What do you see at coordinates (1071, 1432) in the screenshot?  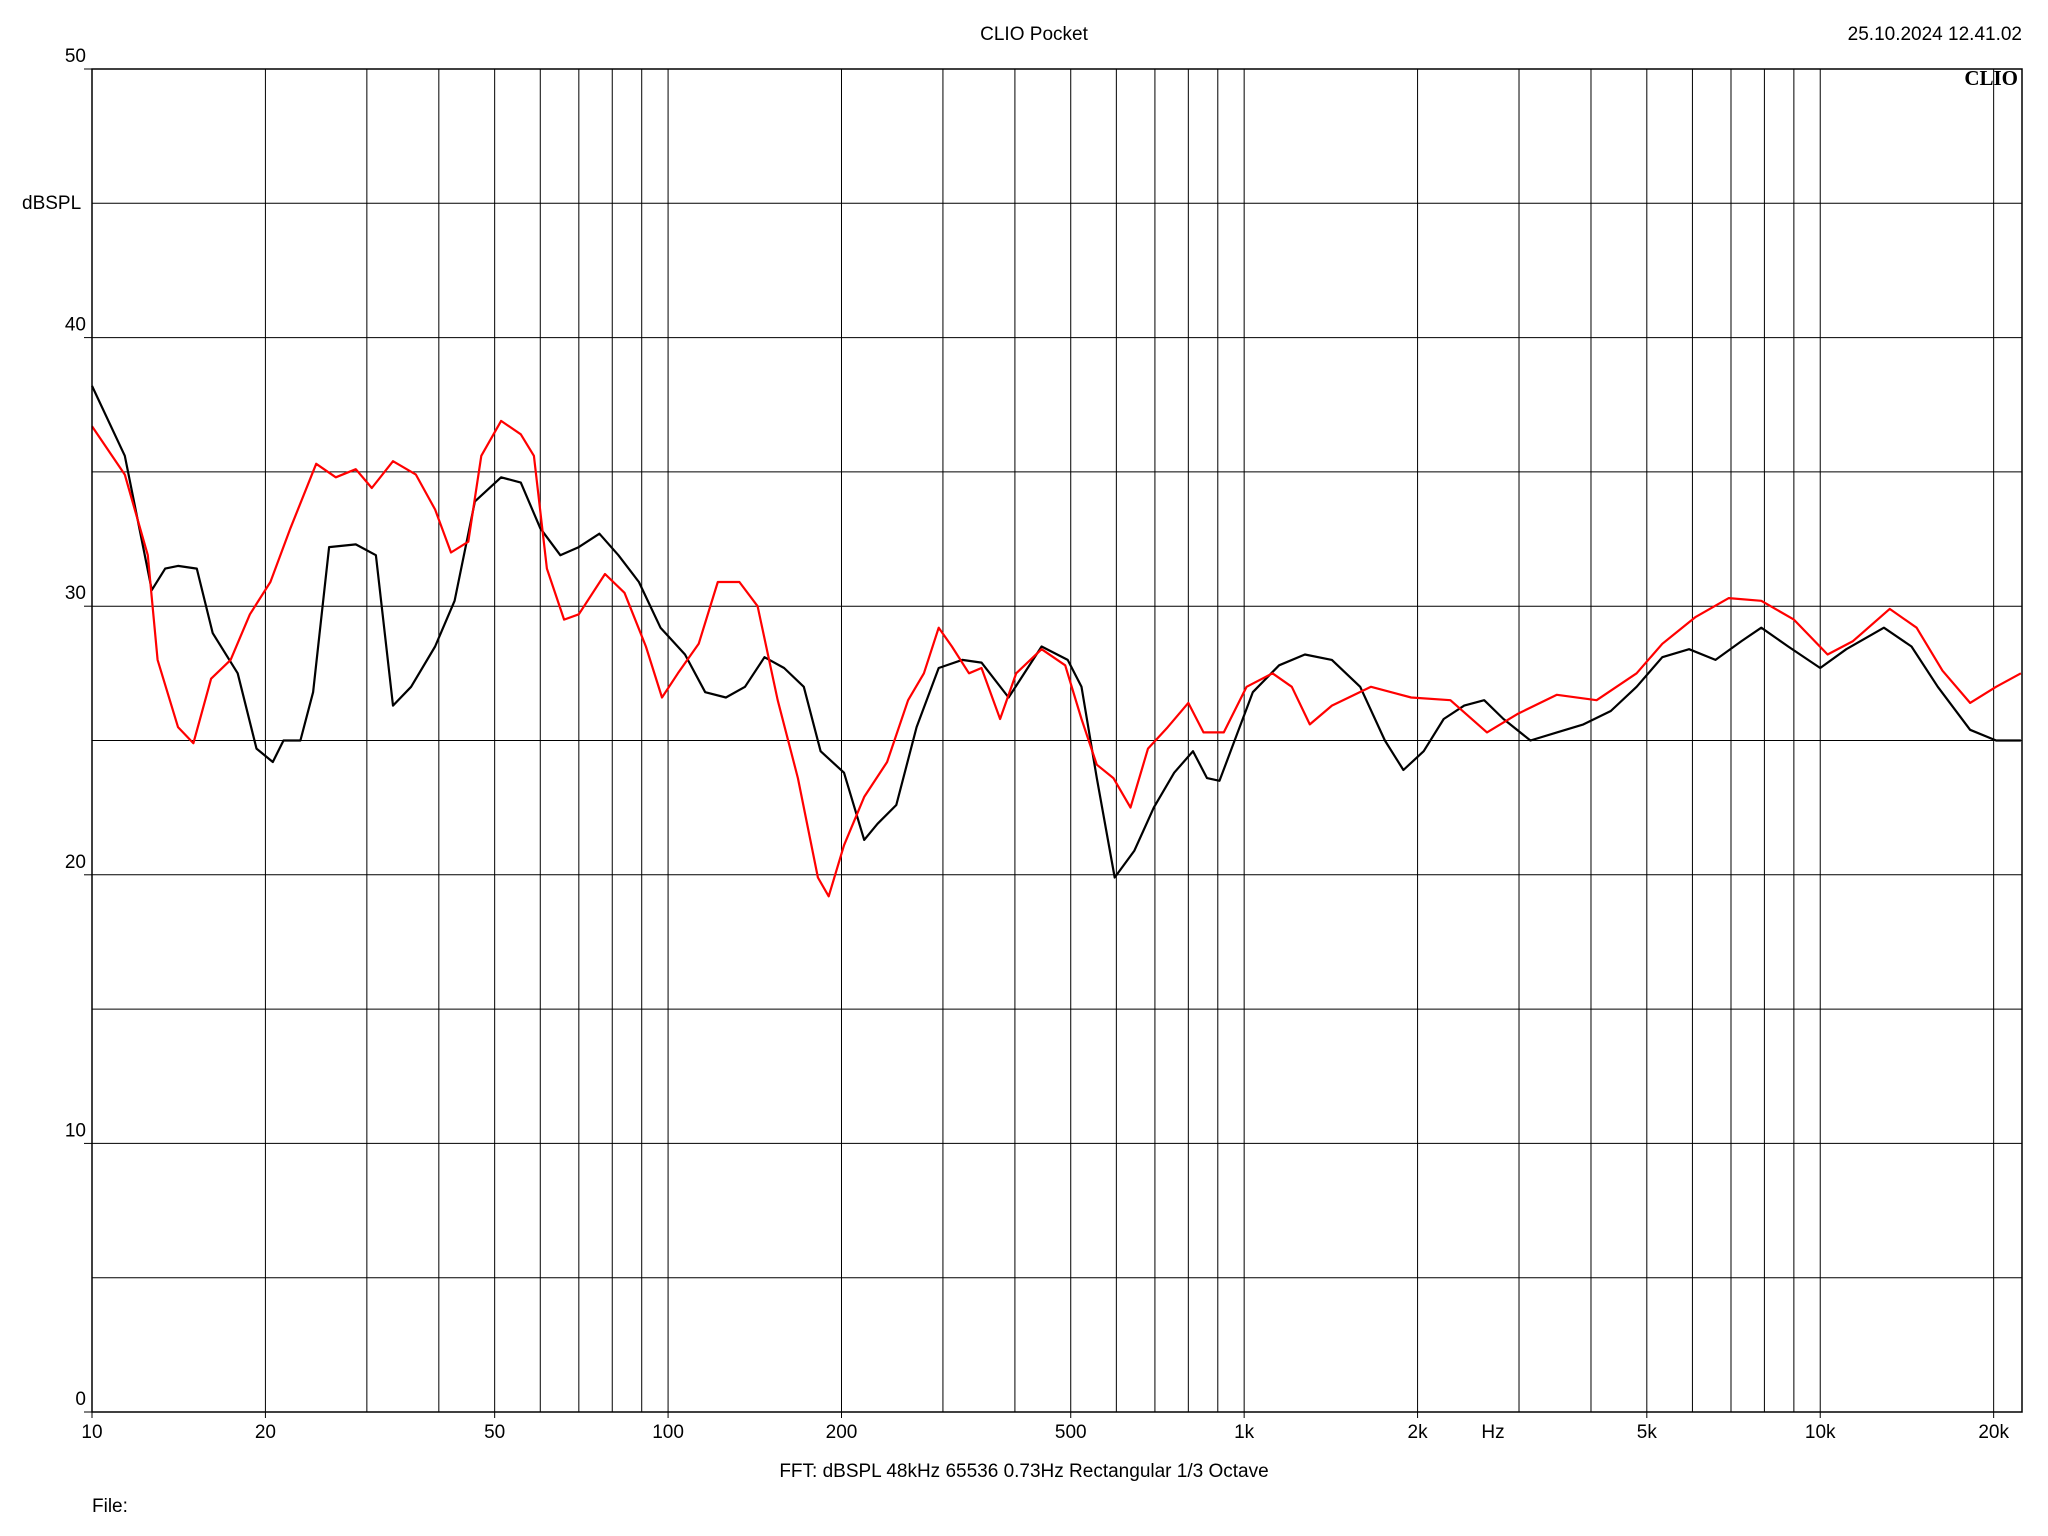 I see `x-tick-label: 500` at bounding box center [1071, 1432].